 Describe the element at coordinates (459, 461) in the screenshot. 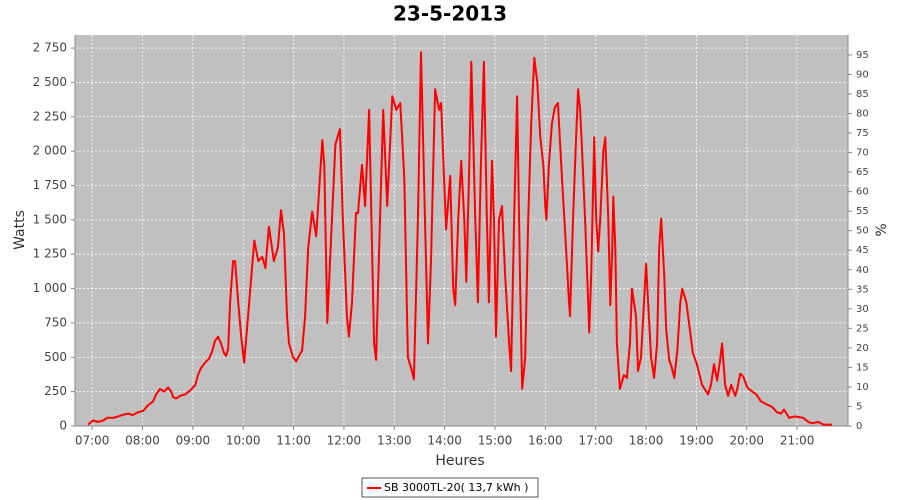

I see `x-axis-label: Heures` at that location.